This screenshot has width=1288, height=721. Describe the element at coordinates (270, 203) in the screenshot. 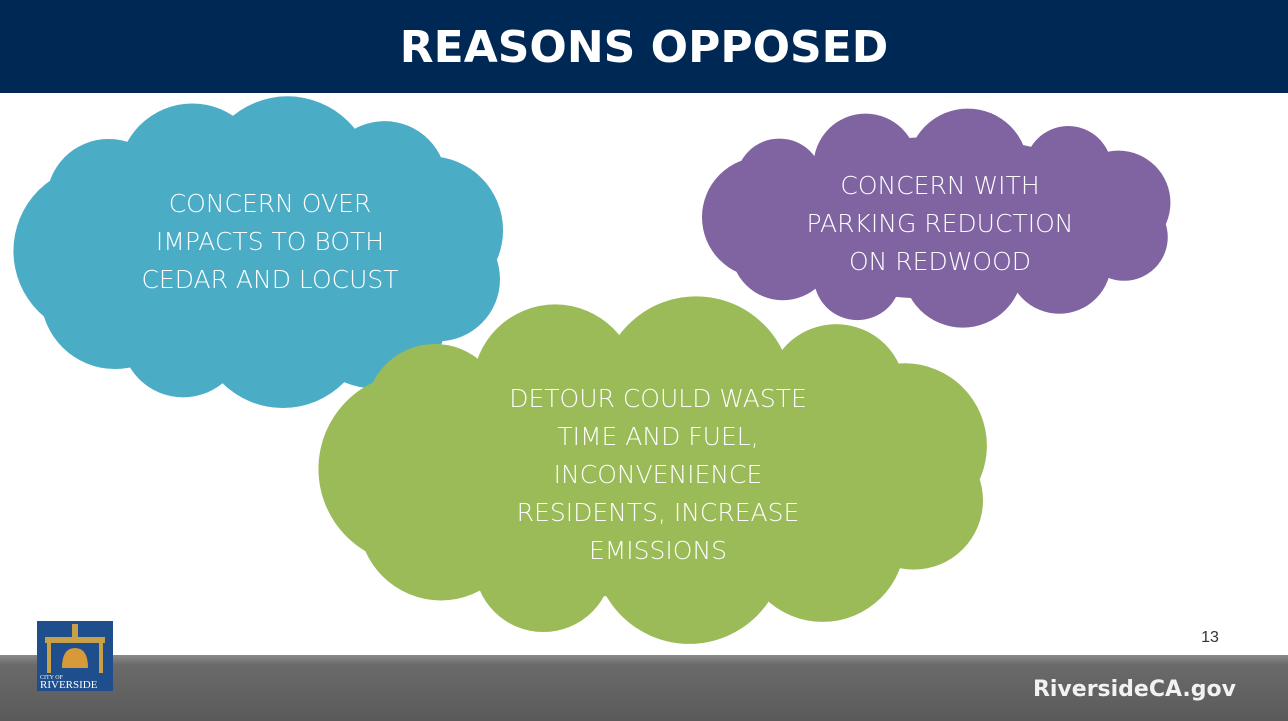

I see `cloud-text: CONCERN OVER` at that location.